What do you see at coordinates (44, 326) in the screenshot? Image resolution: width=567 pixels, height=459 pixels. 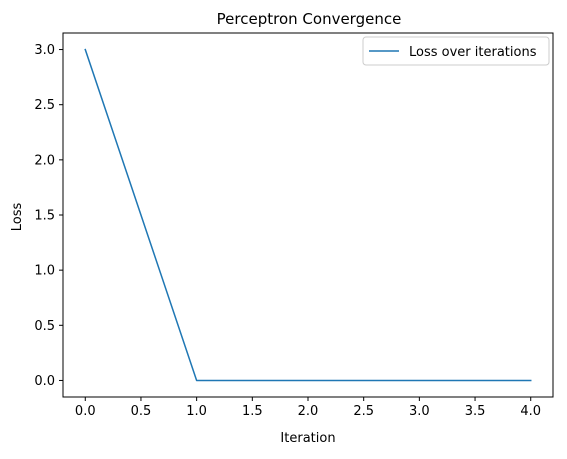 I see `y-tick-label: 0.5` at bounding box center [44, 326].